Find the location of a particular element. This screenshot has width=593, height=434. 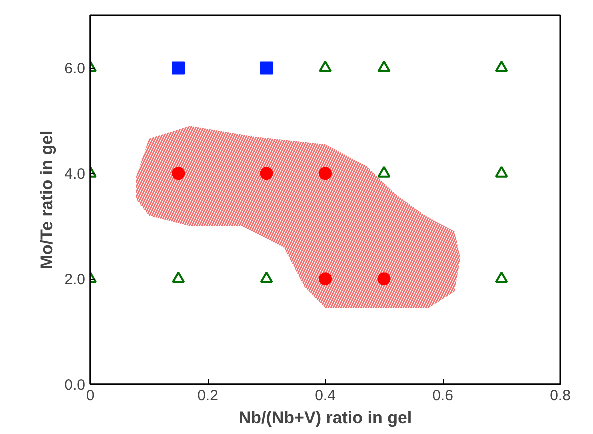

x-tick-label: 0 is located at coordinates (90, 396).